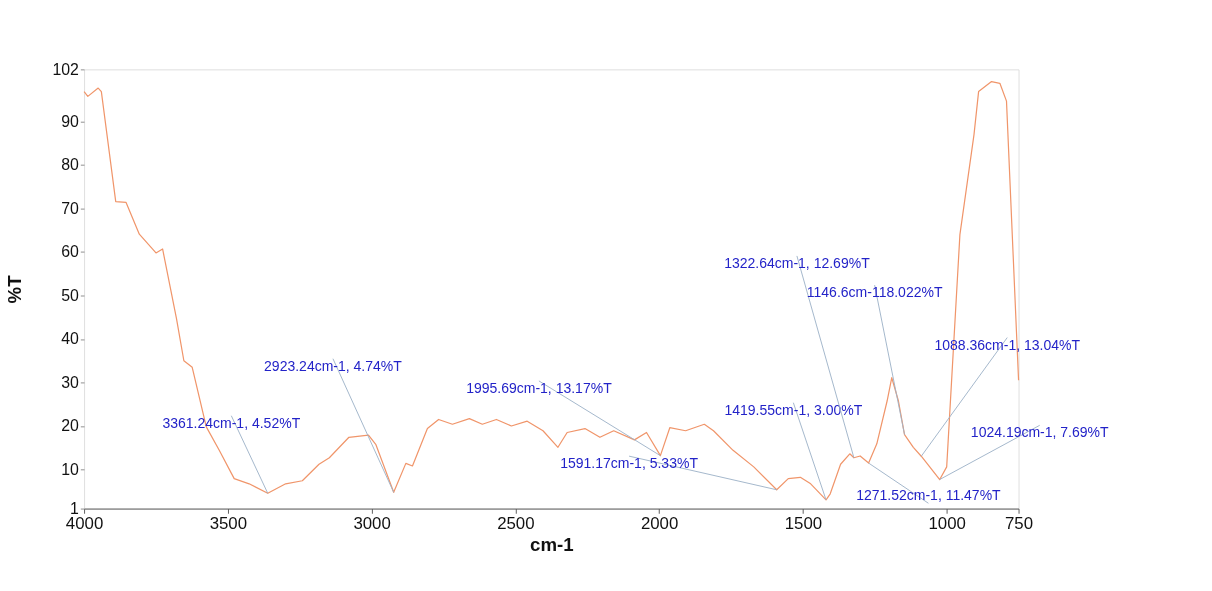 This screenshot has height=591, width=1212. Describe the element at coordinates (1040, 432) in the screenshot. I see `annotation: 1024.19cm-1, 7.69%T` at that location.